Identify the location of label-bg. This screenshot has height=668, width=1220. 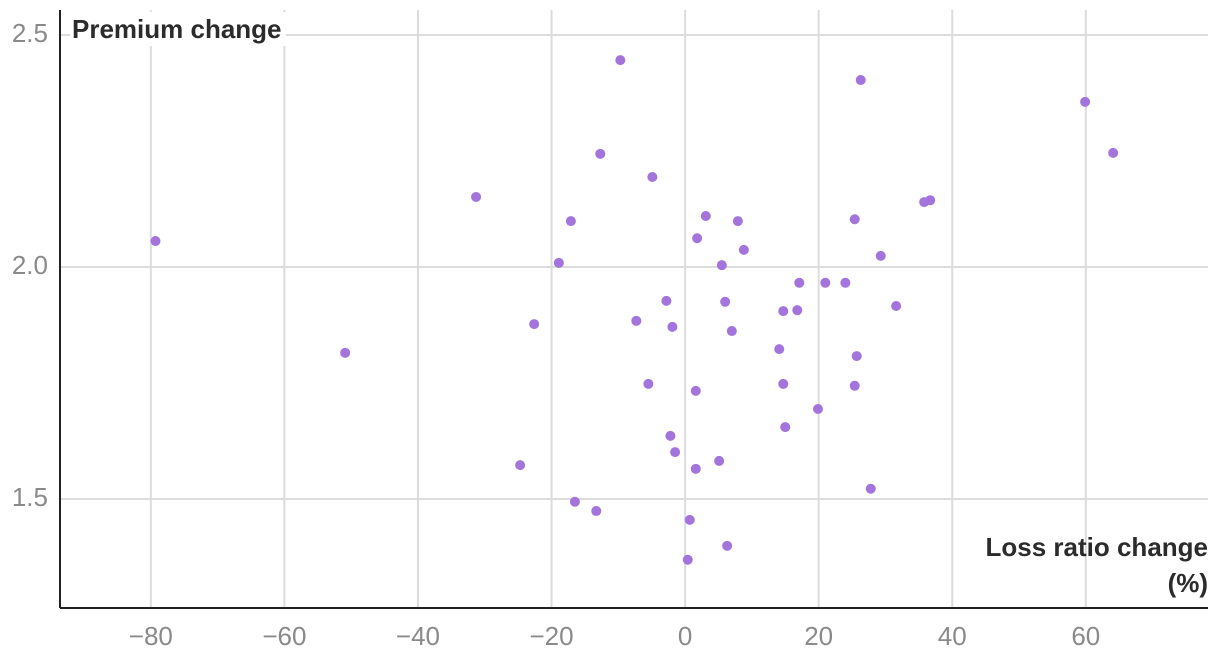
(178, 29).